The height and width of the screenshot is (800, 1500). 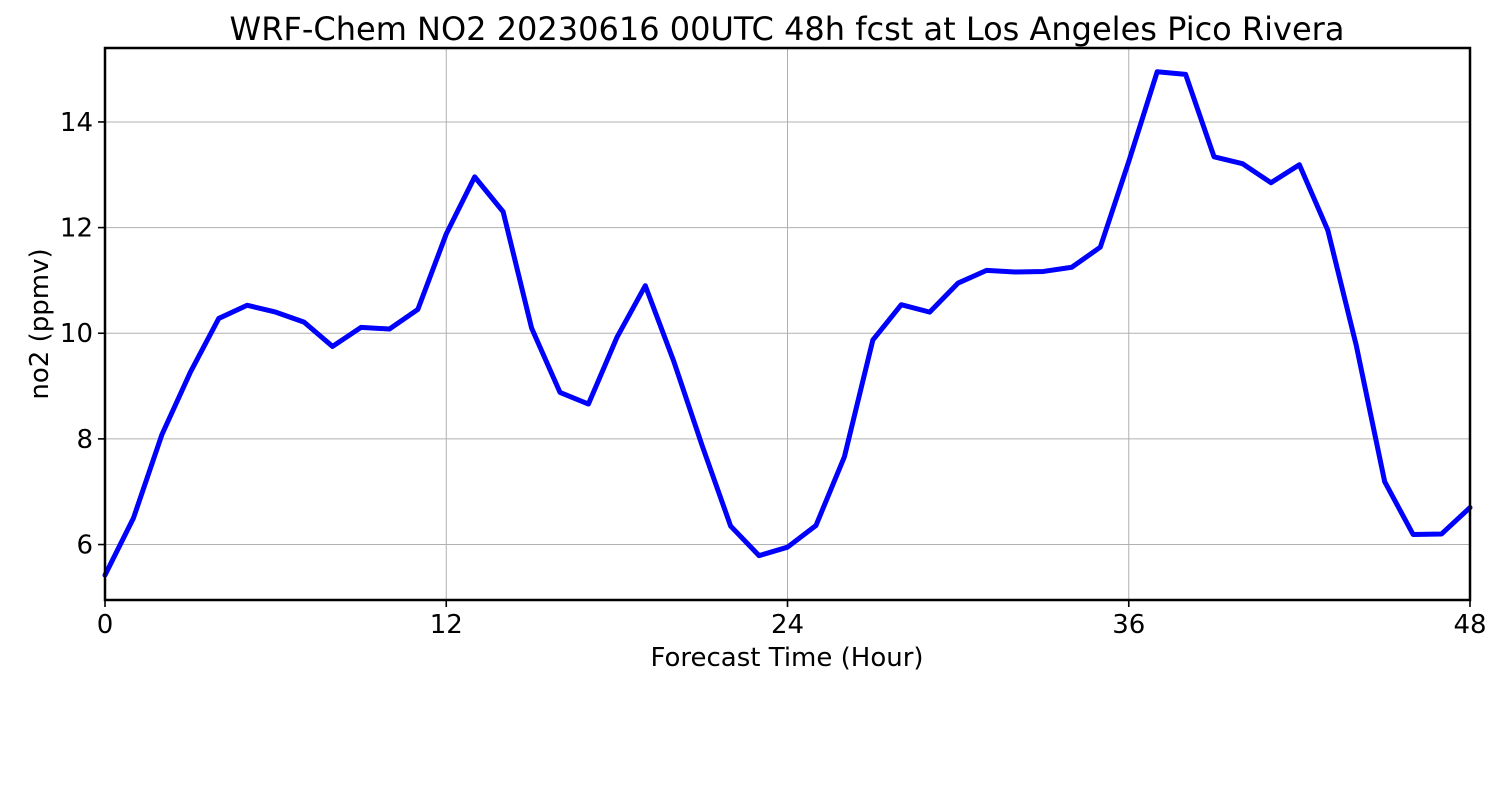 I want to click on y-axis-label: no2 (ppmv), so click(x=40, y=323).